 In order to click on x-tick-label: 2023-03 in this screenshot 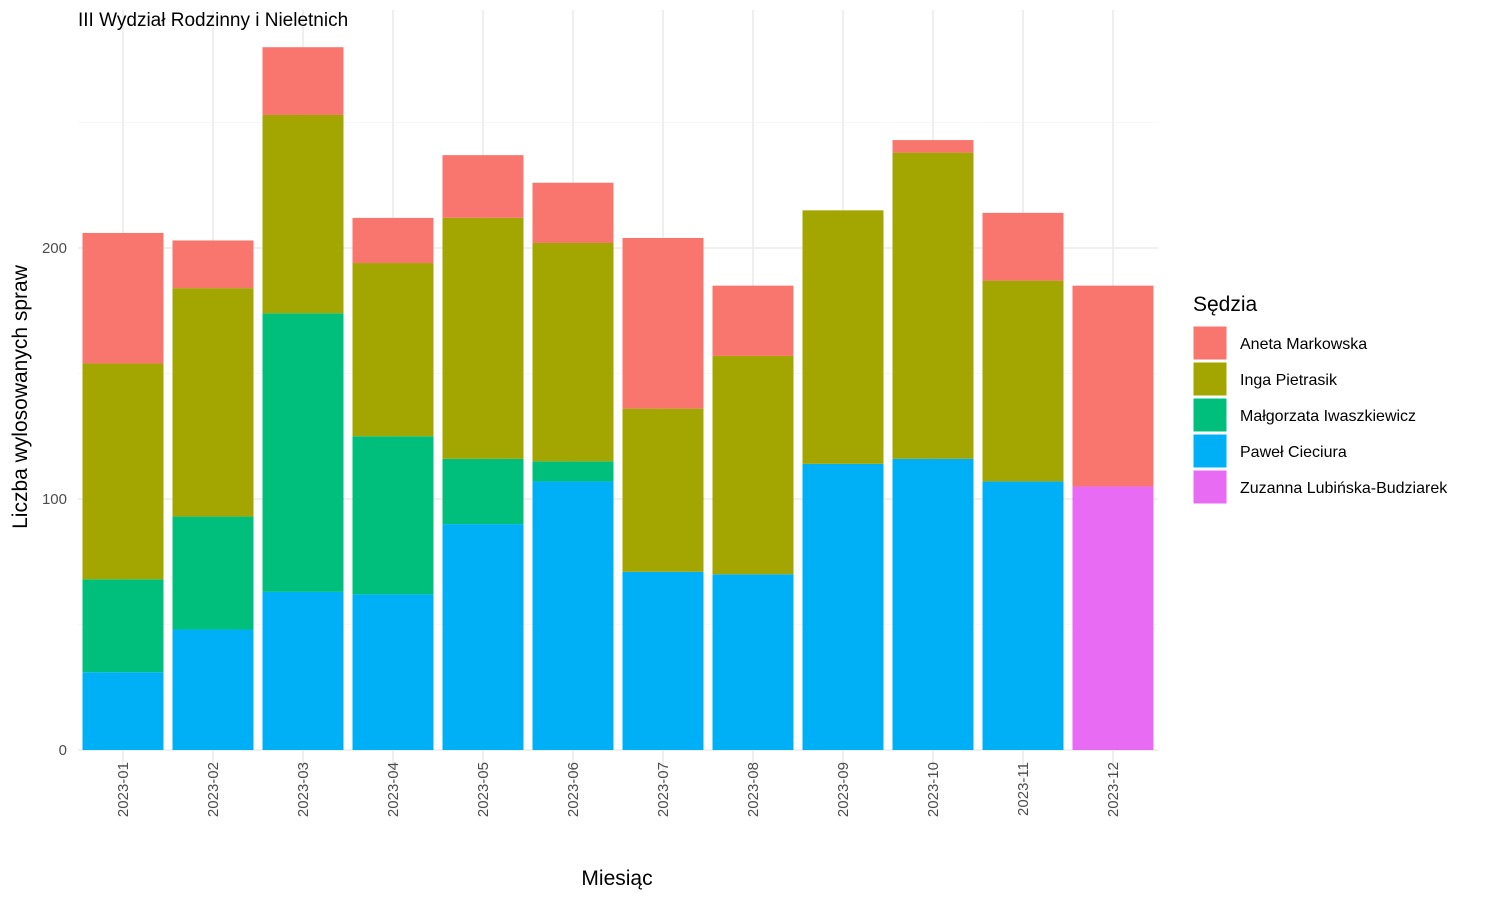, I will do `click(303, 789)`.